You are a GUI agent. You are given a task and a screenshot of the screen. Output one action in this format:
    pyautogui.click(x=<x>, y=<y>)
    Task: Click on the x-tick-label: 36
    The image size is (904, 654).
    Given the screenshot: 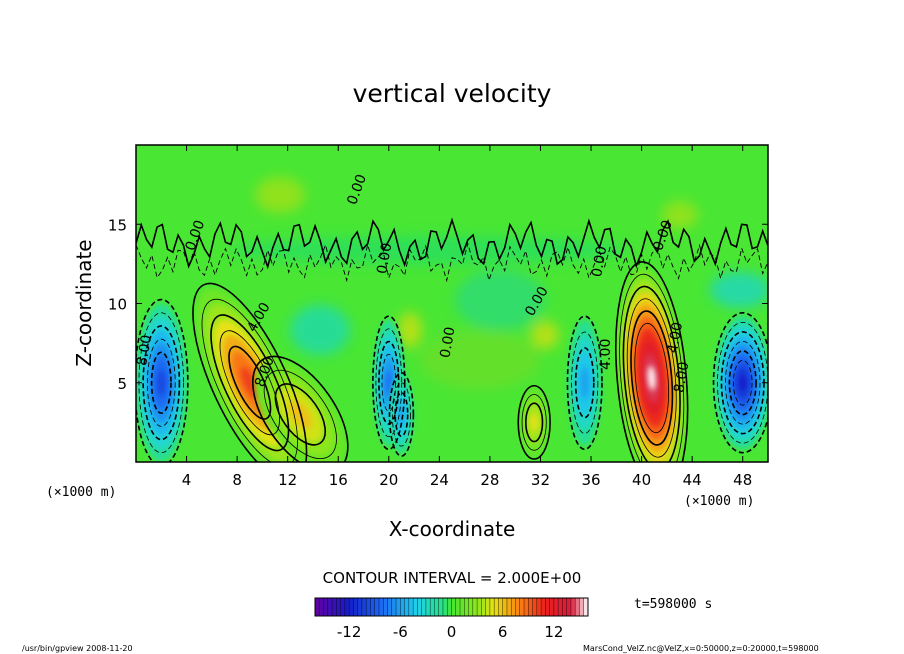 What is the action you would take?
    pyautogui.click(x=590, y=480)
    